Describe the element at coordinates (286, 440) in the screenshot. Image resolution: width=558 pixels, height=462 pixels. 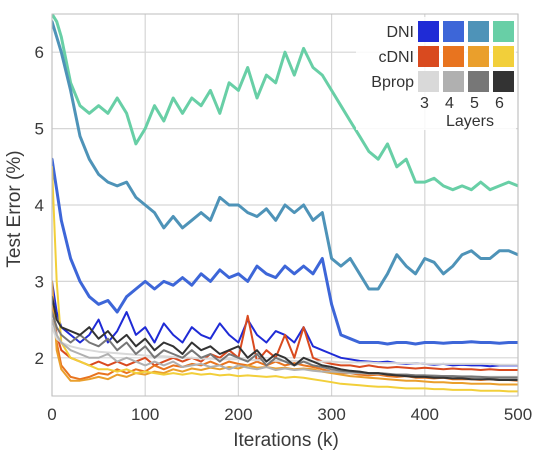
I see `x-axis-label: Iterations (k)` at that location.